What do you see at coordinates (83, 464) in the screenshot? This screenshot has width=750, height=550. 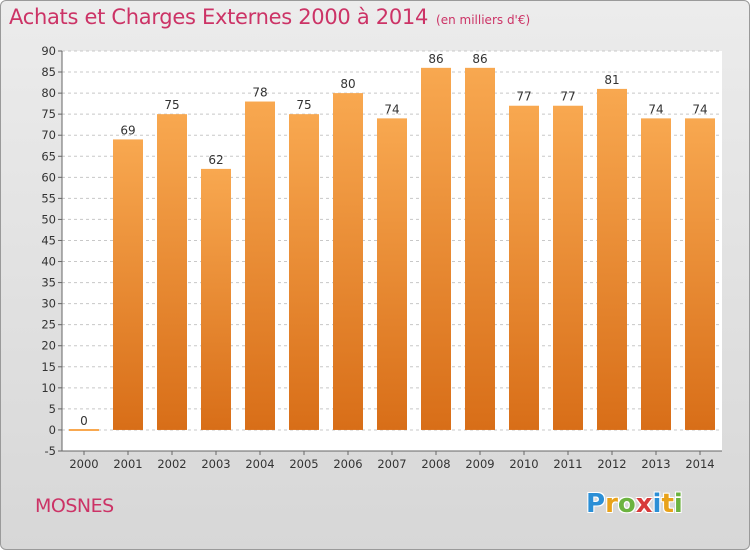 I see `x-tick-label-2000: 2000` at bounding box center [83, 464].